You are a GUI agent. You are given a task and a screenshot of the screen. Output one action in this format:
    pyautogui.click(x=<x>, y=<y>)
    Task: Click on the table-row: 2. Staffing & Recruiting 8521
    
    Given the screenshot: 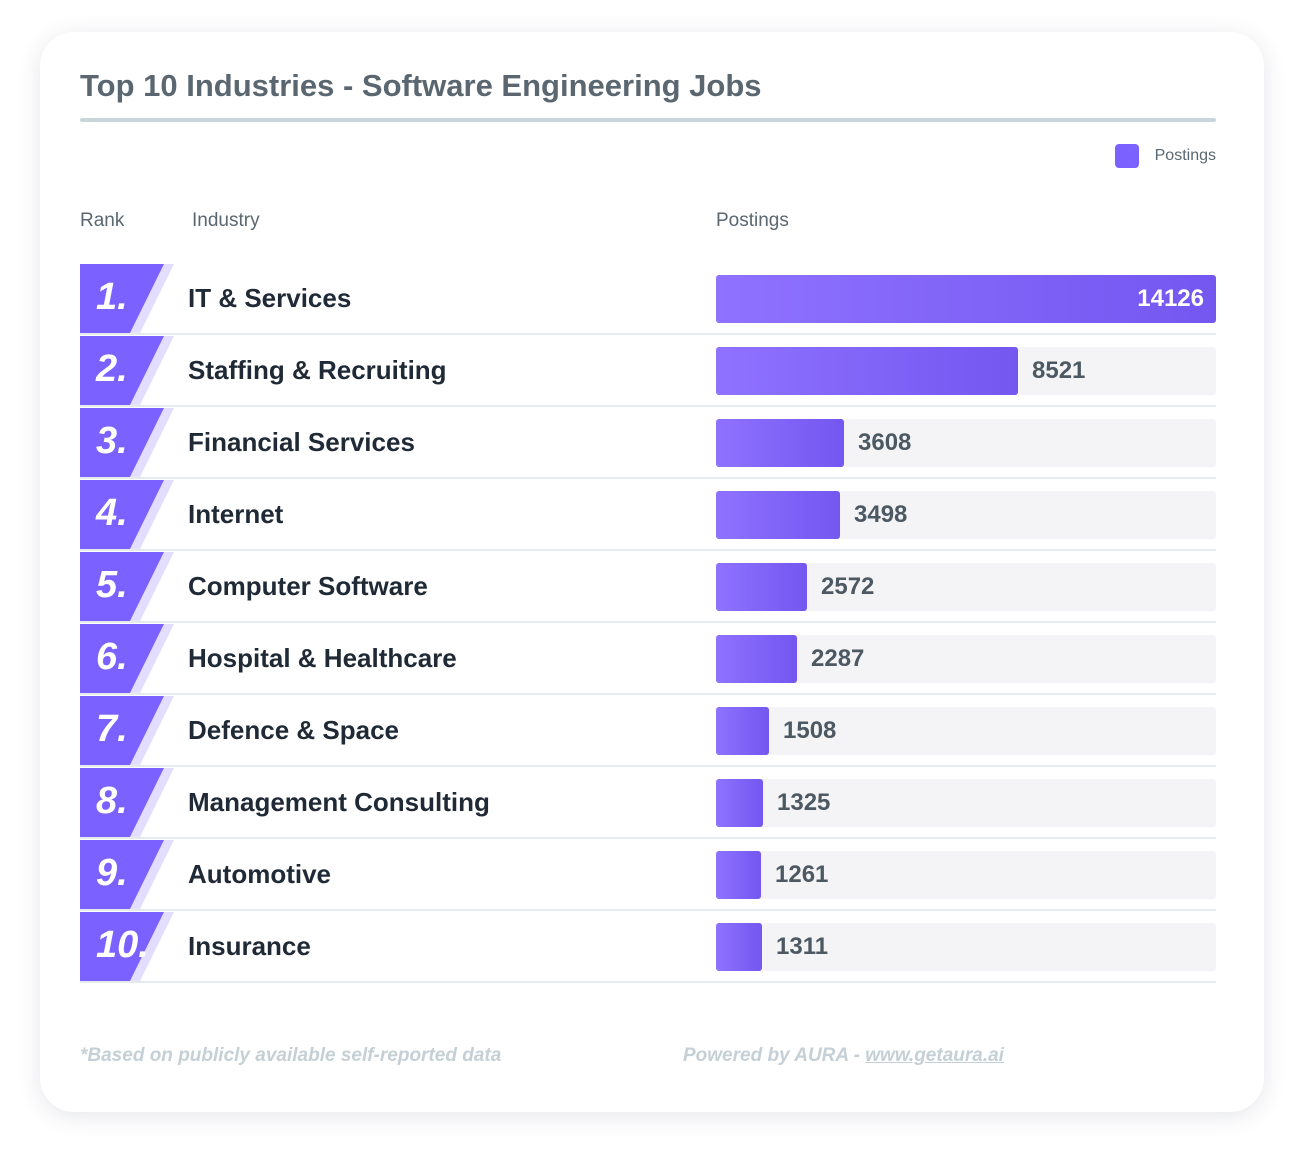 What is the action you would take?
    pyautogui.click(x=648, y=371)
    